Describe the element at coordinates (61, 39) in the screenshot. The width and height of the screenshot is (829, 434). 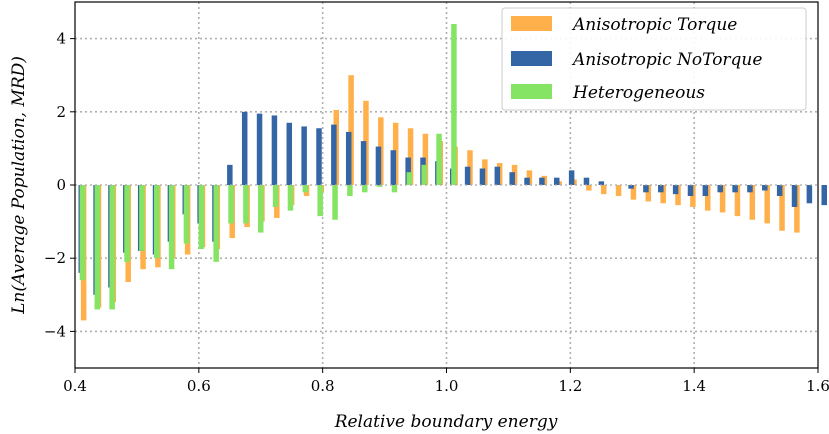
I see `y-tick-label: 4` at that location.